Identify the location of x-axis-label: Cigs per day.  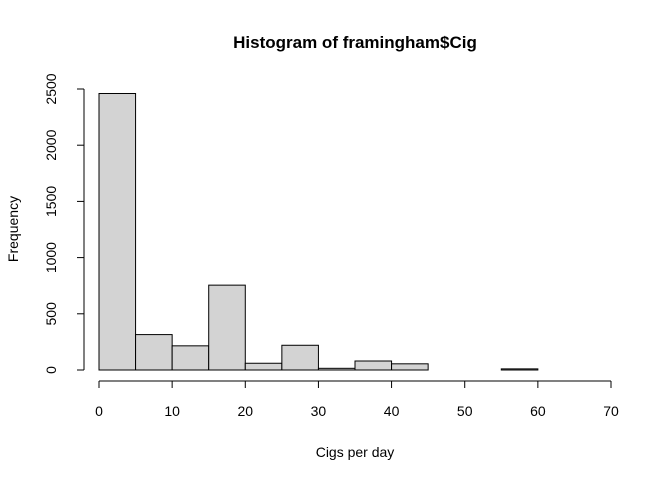
(355, 452).